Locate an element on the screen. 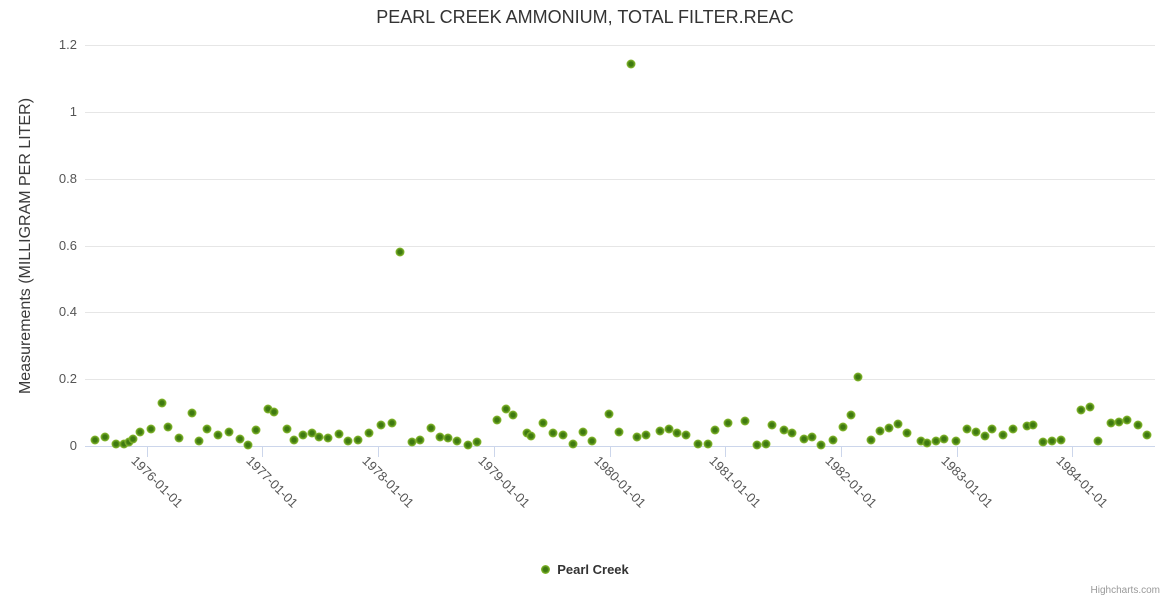 The height and width of the screenshot is (600, 1170). highcharts-credits-link: Highcharts.com is located at coordinates (1125, 590).